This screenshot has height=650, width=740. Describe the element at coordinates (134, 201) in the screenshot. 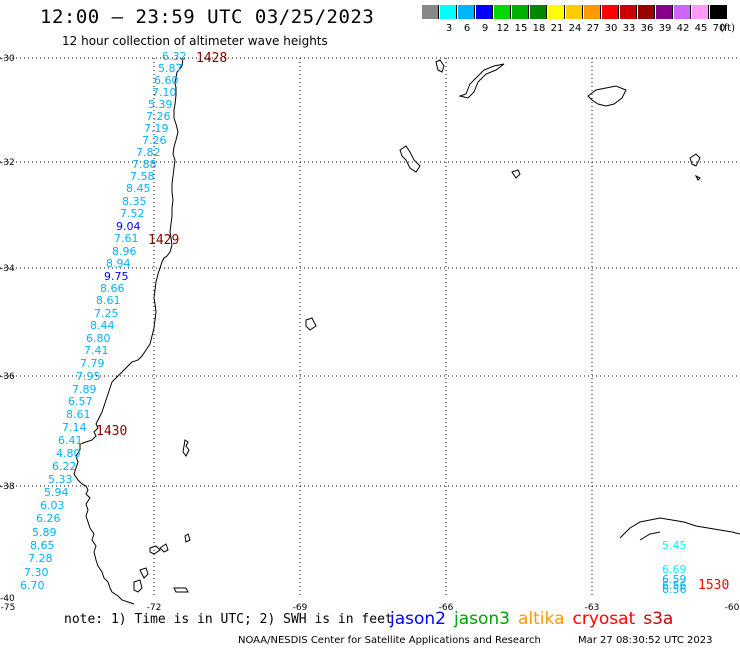

I see `wave-height-label: 8.35` at that location.